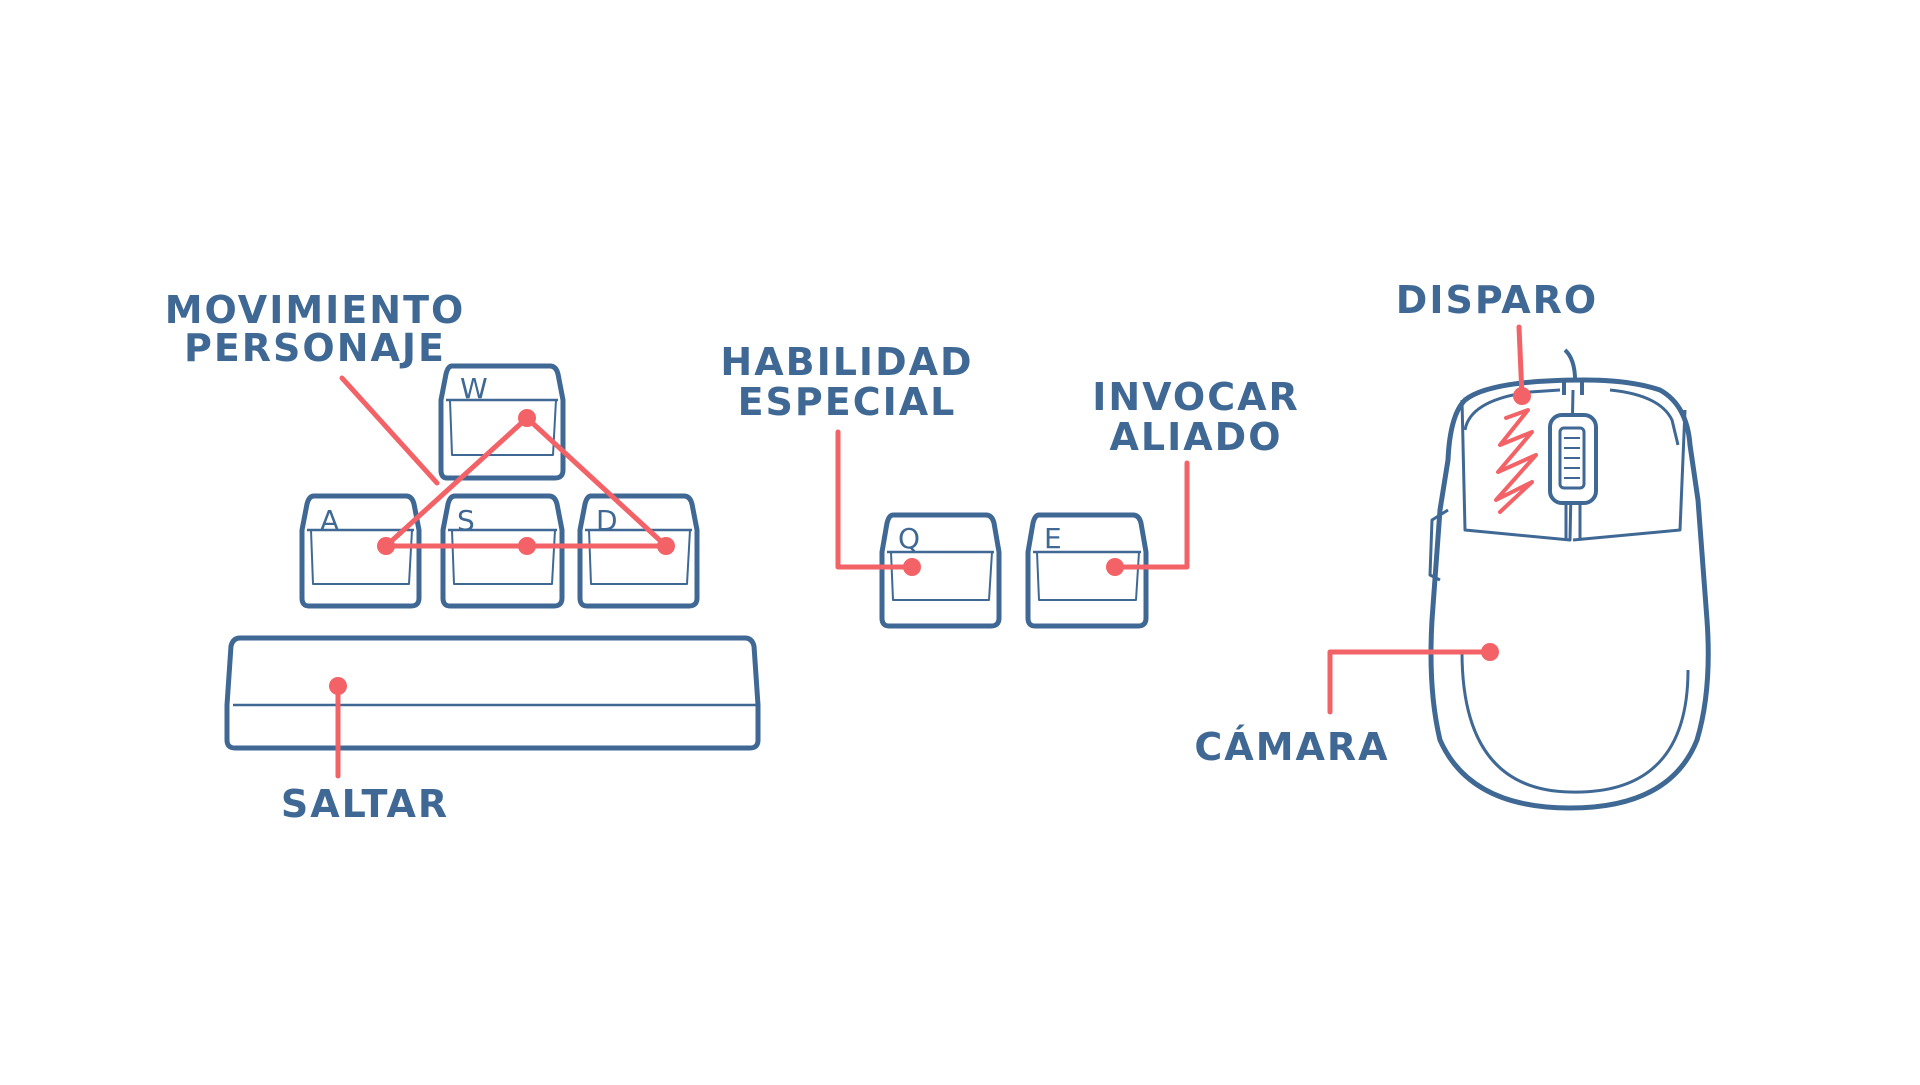 The height and width of the screenshot is (1085, 1920). What do you see at coordinates (846, 362) in the screenshot?
I see `special-label-line1: HABILIDAD` at bounding box center [846, 362].